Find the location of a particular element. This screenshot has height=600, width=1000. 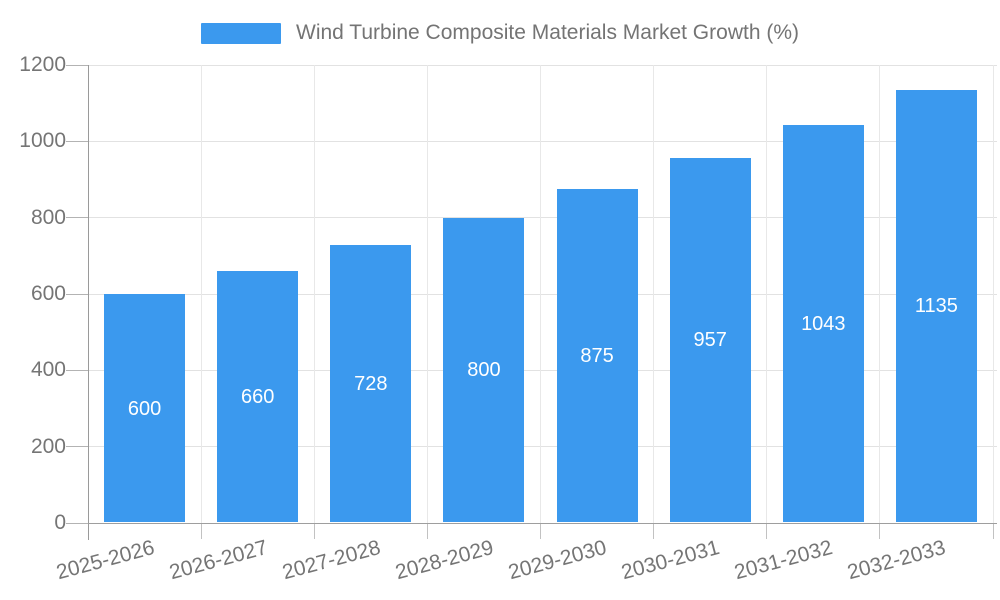

y-axis-label: 800 is located at coordinates (48, 217).